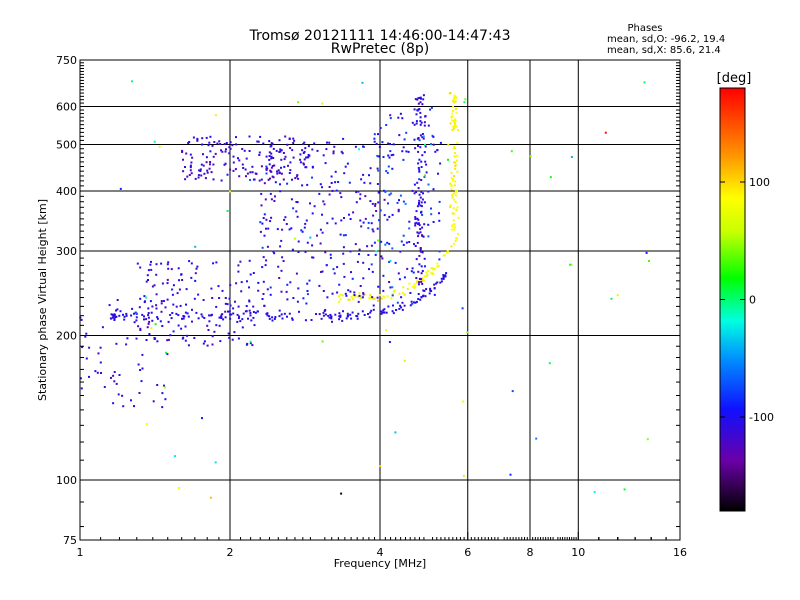  What do you see at coordinates (680, 552) in the screenshot?
I see `x-tick-label: 16` at bounding box center [680, 552].